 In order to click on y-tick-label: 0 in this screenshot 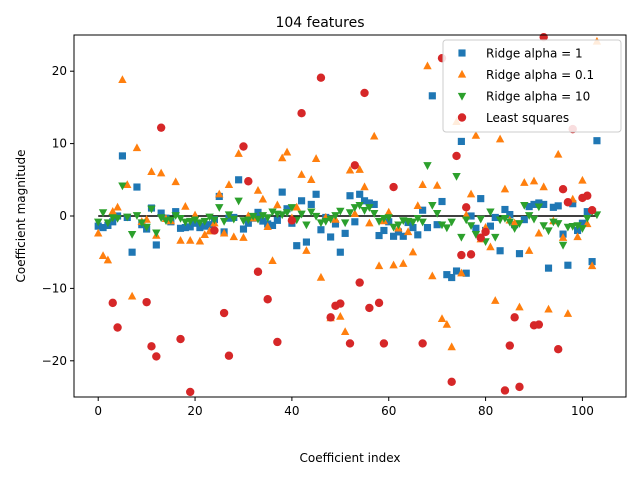, I will do `click(63, 216)`.